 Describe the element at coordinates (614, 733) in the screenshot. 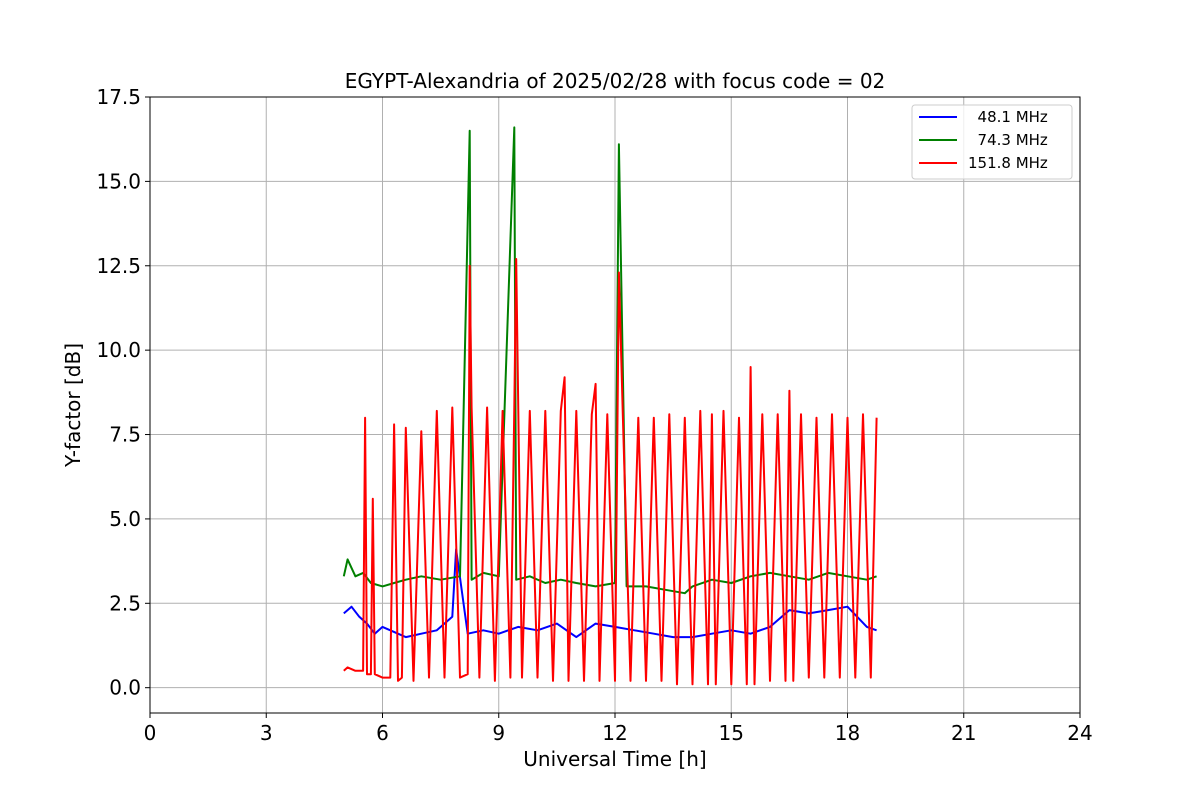

I see `x-tick-label: 12` at that location.